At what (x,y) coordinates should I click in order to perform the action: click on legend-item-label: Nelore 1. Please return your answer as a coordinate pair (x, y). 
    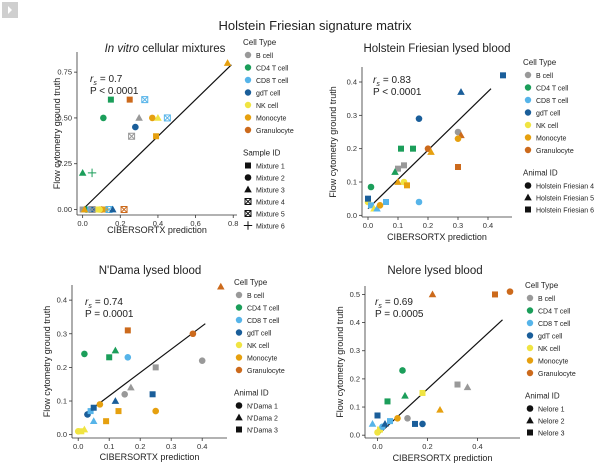
    Looking at the image, I should click on (551, 410).